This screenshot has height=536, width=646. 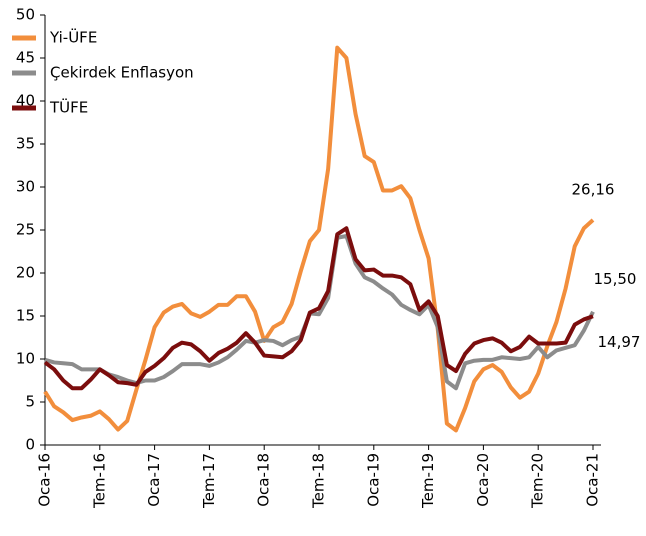 What do you see at coordinates (319, 481) in the screenshot?
I see `x-tick-label: Tem-18` at bounding box center [319, 481].